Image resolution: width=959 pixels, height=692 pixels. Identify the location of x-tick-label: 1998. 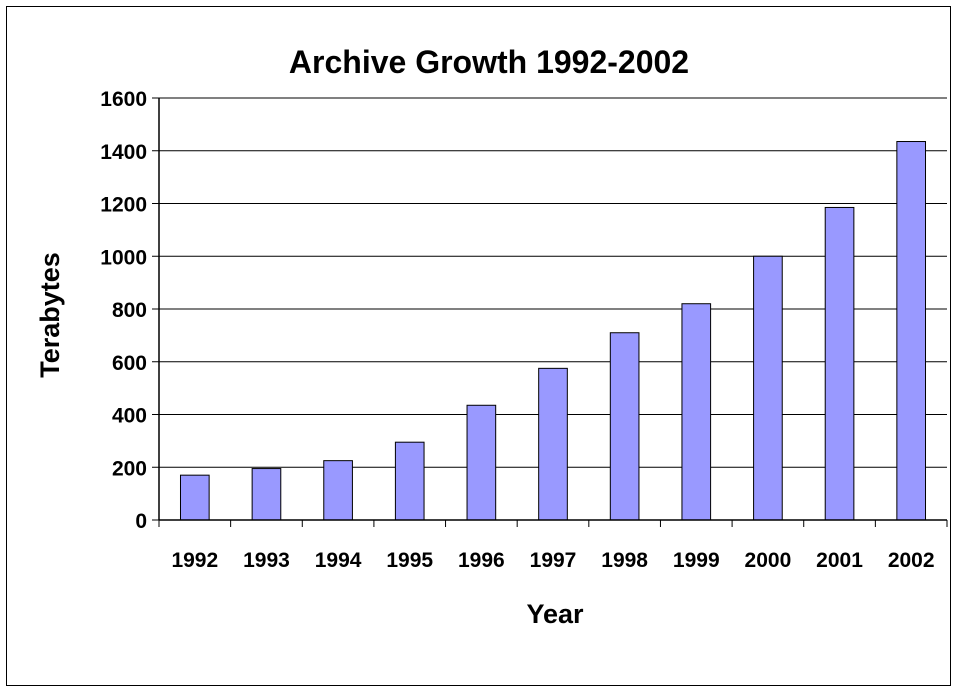
(624, 560).